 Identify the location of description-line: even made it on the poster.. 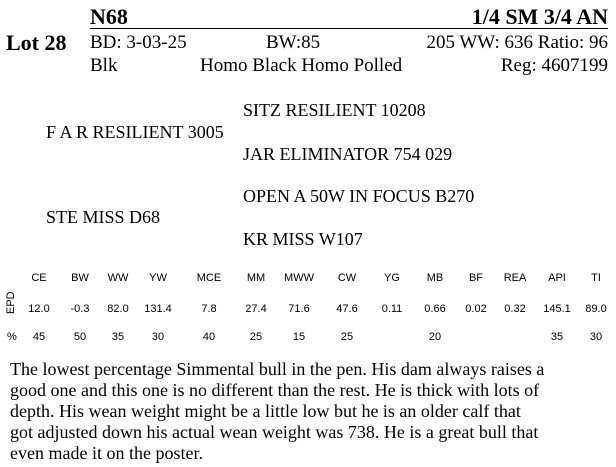
(106, 453).